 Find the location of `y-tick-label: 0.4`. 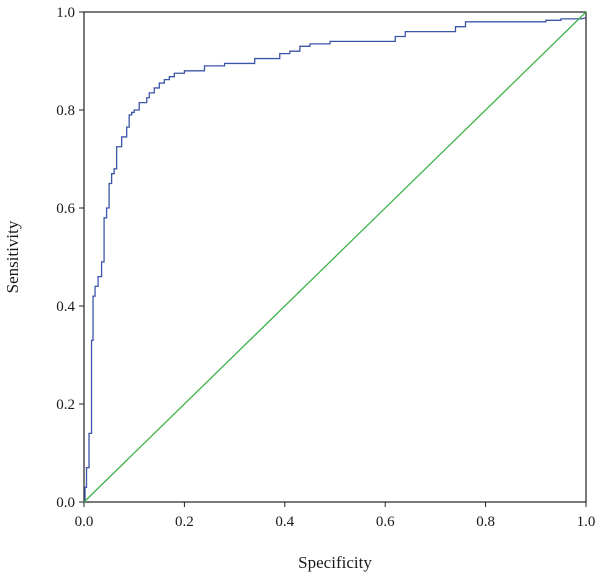

y-tick-label: 0.4 is located at coordinates (65, 307).